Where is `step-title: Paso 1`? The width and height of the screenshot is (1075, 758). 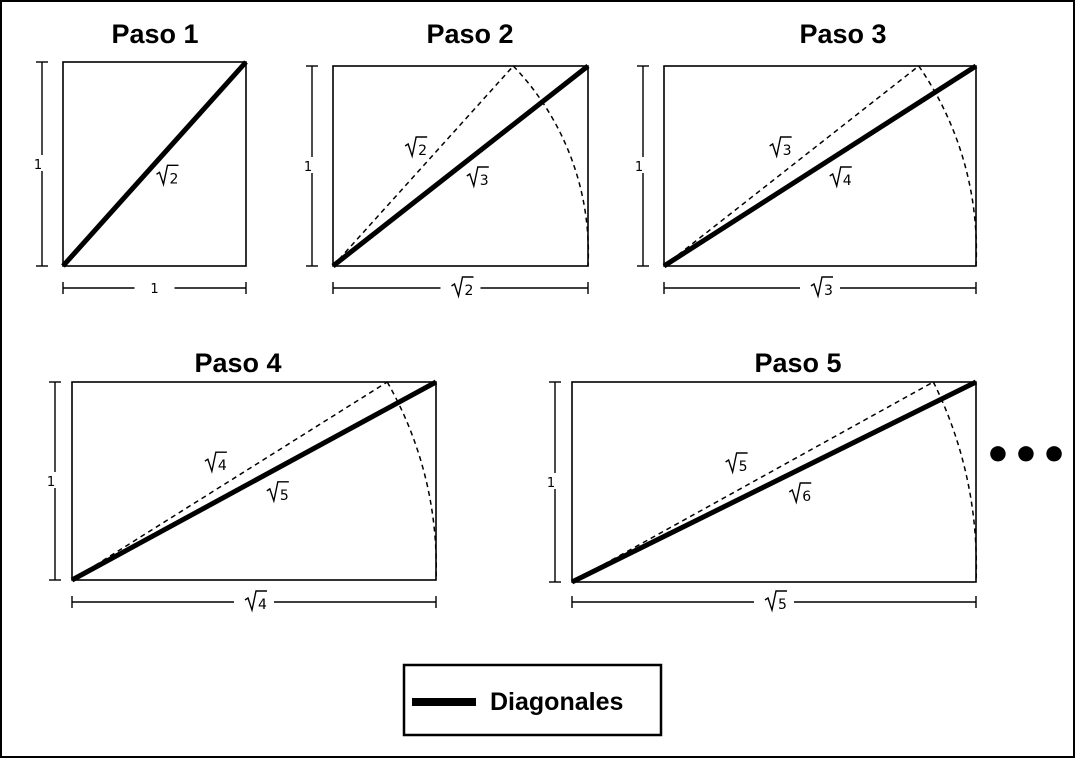
step-title: Paso 1 is located at coordinates (154, 34).